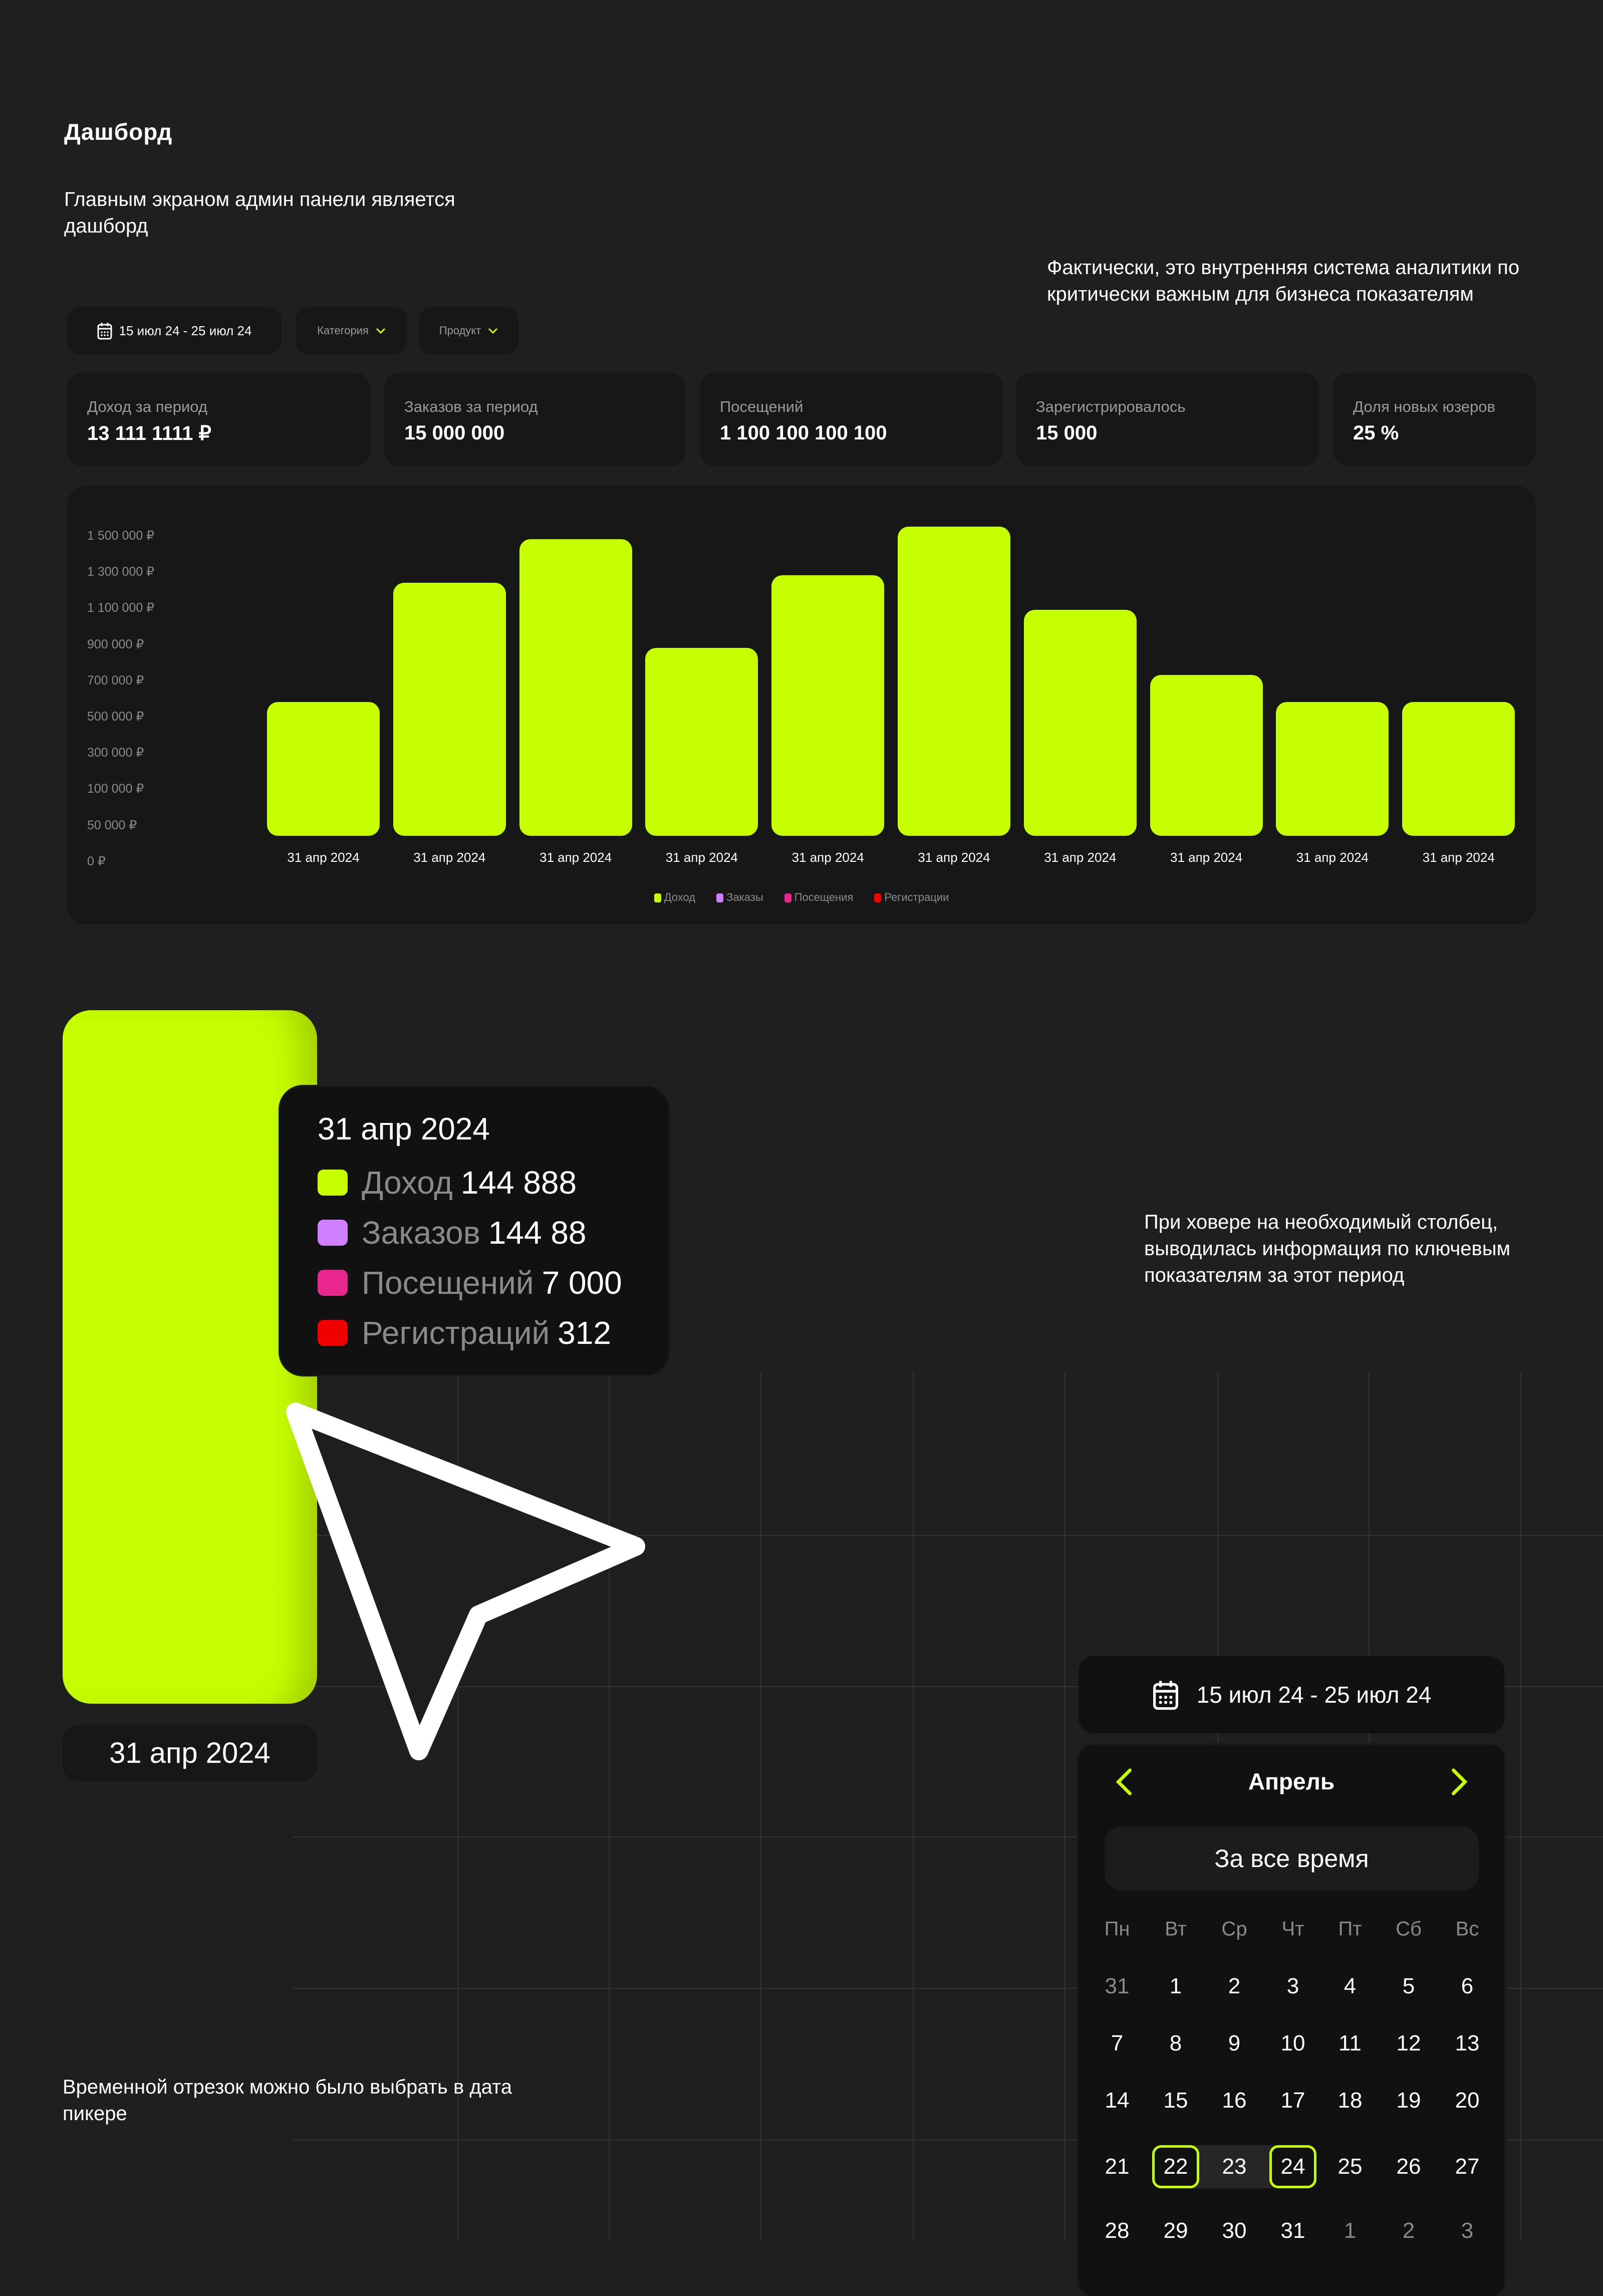 This screenshot has width=1603, height=2296. Describe the element at coordinates (1292, 1781) in the screenshot. I see `calendar-month: Апрель` at that location.